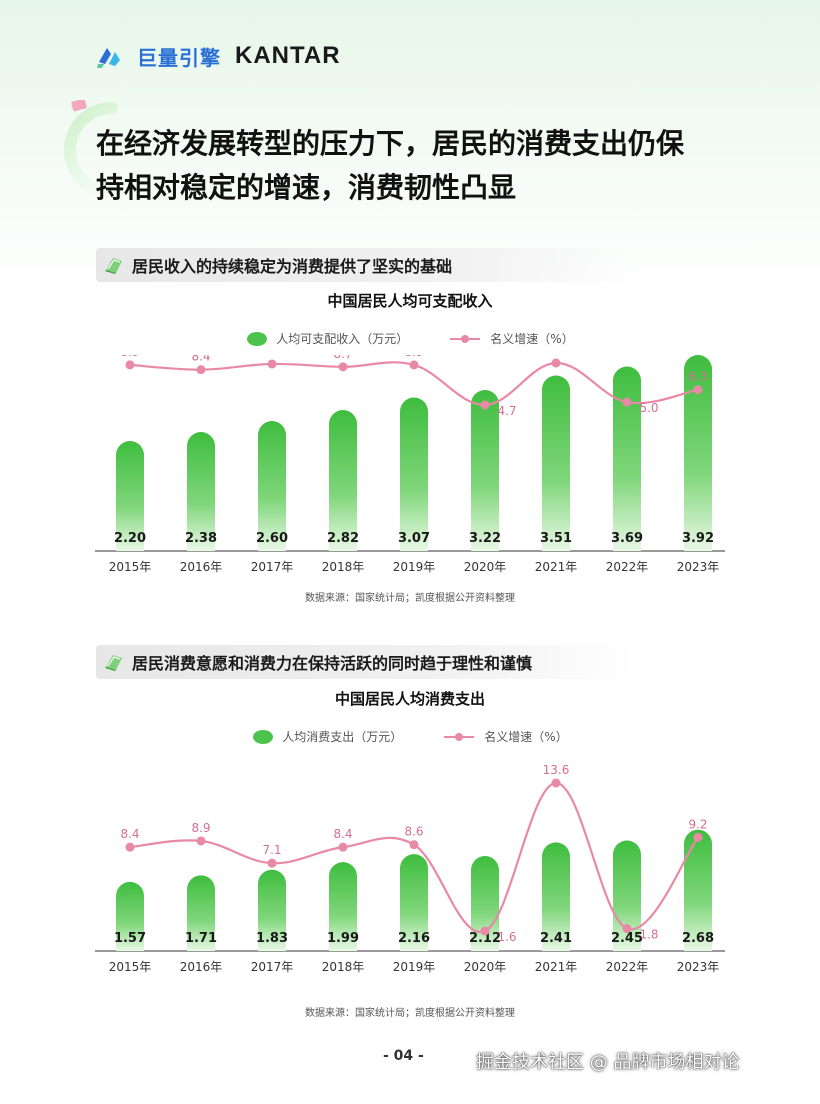 This screenshot has height=1104, width=820. Describe the element at coordinates (342, 358) in the screenshot. I see `growth-value-label: 8.7` at that location.